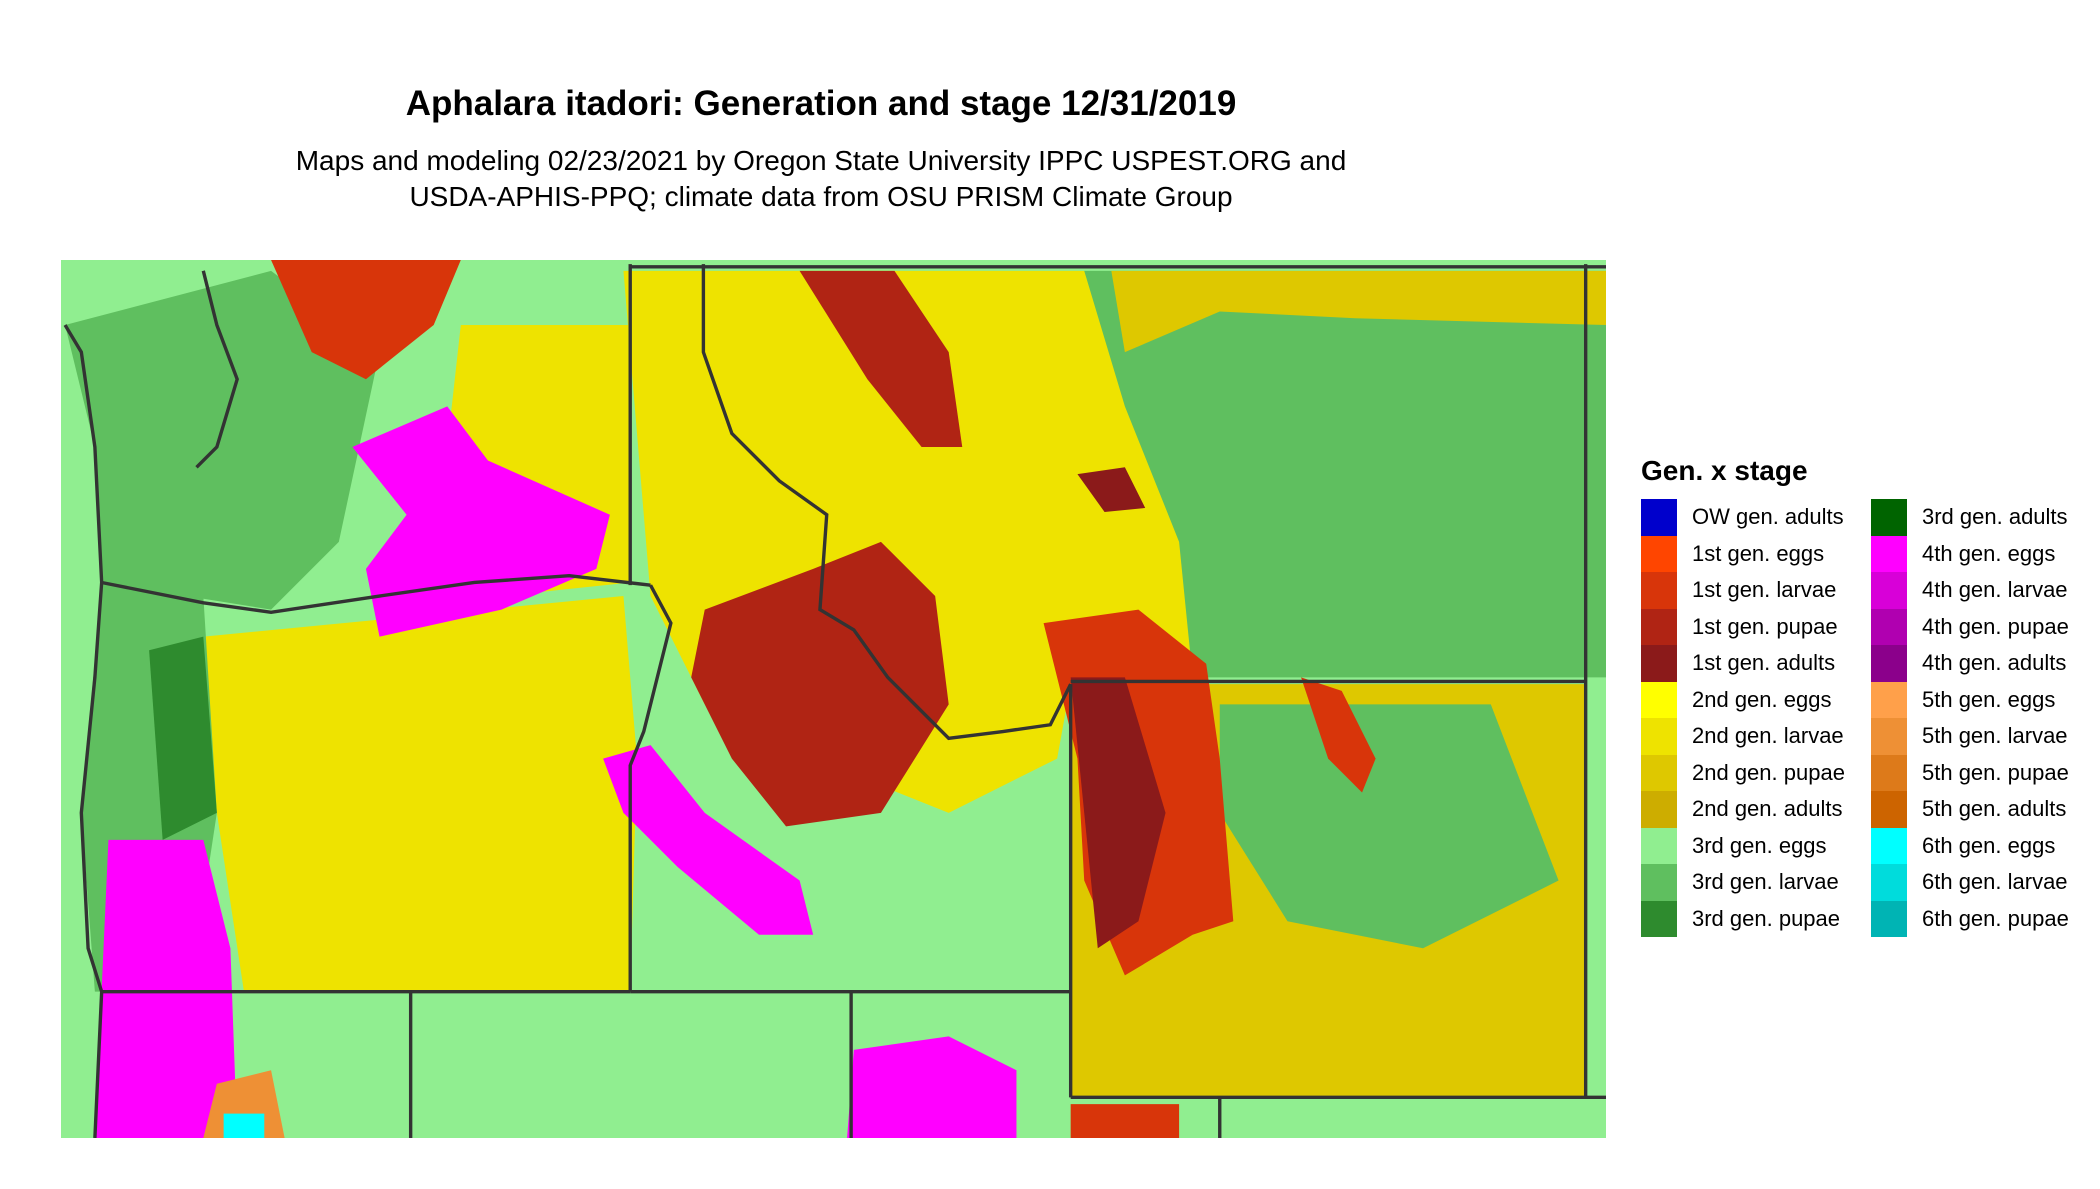 Image resolution: width=2100 pixels, height=1189 pixels. What do you see at coordinates (1111, 490) in the screenshot?
I see `region-crazy-mtns` at bounding box center [1111, 490].